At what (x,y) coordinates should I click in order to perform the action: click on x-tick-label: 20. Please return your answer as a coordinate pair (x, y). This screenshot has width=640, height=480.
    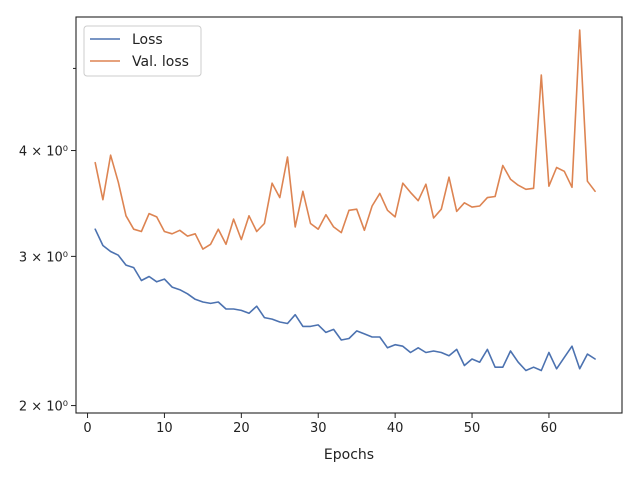
    Looking at the image, I should click on (241, 428).